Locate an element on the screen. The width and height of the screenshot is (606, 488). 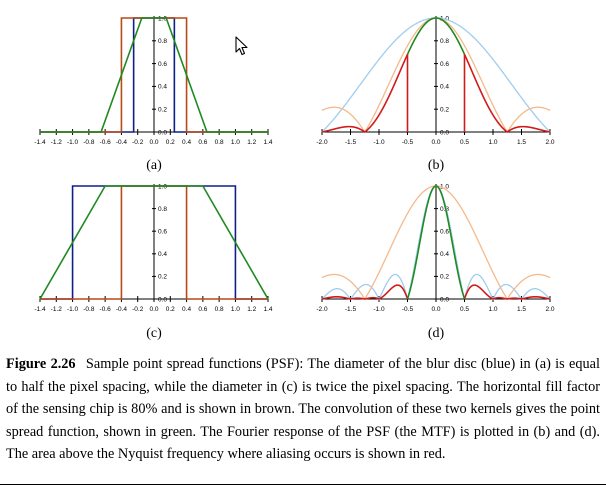
x-tick-label-d: 0.5 is located at coordinates (464, 309).